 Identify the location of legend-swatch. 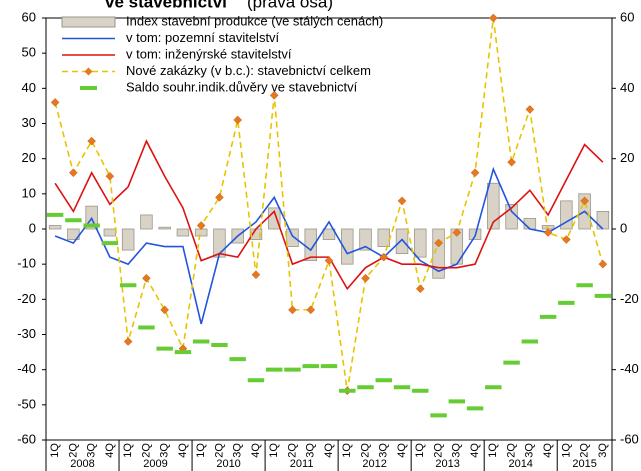
(88, 22).